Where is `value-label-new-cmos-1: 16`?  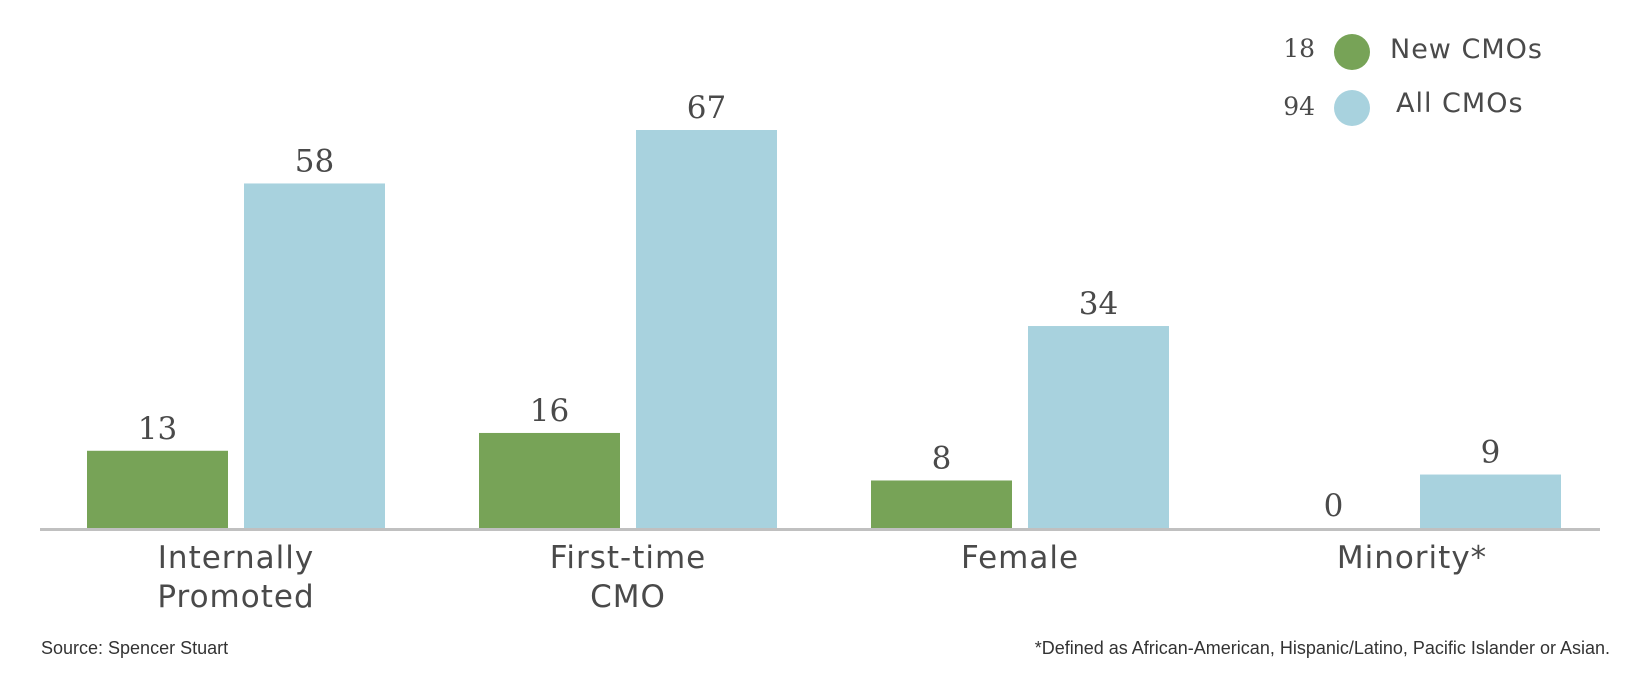
value-label-new-cmos-1: 16 is located at coordinates (549, 411).